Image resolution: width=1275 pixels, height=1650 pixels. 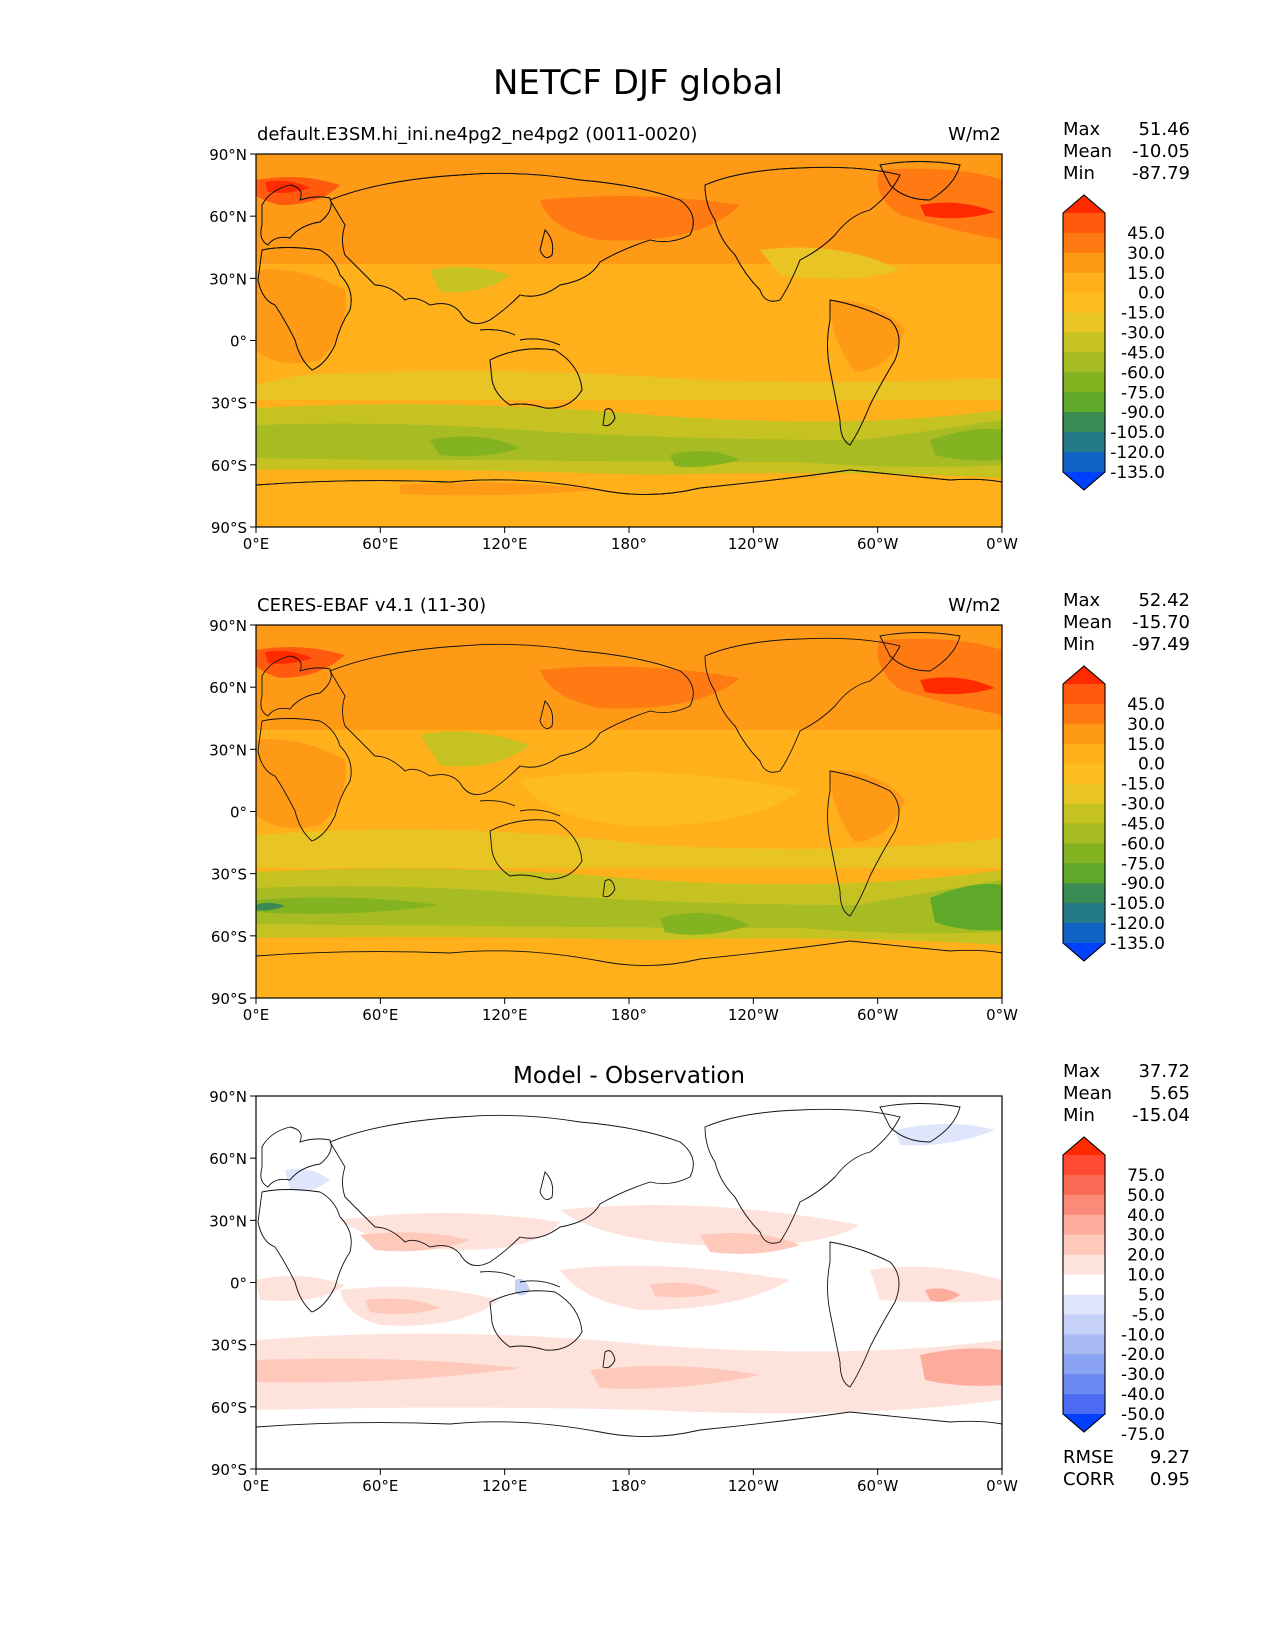 I want to click on map-field-model, so click(x=629, y=340).